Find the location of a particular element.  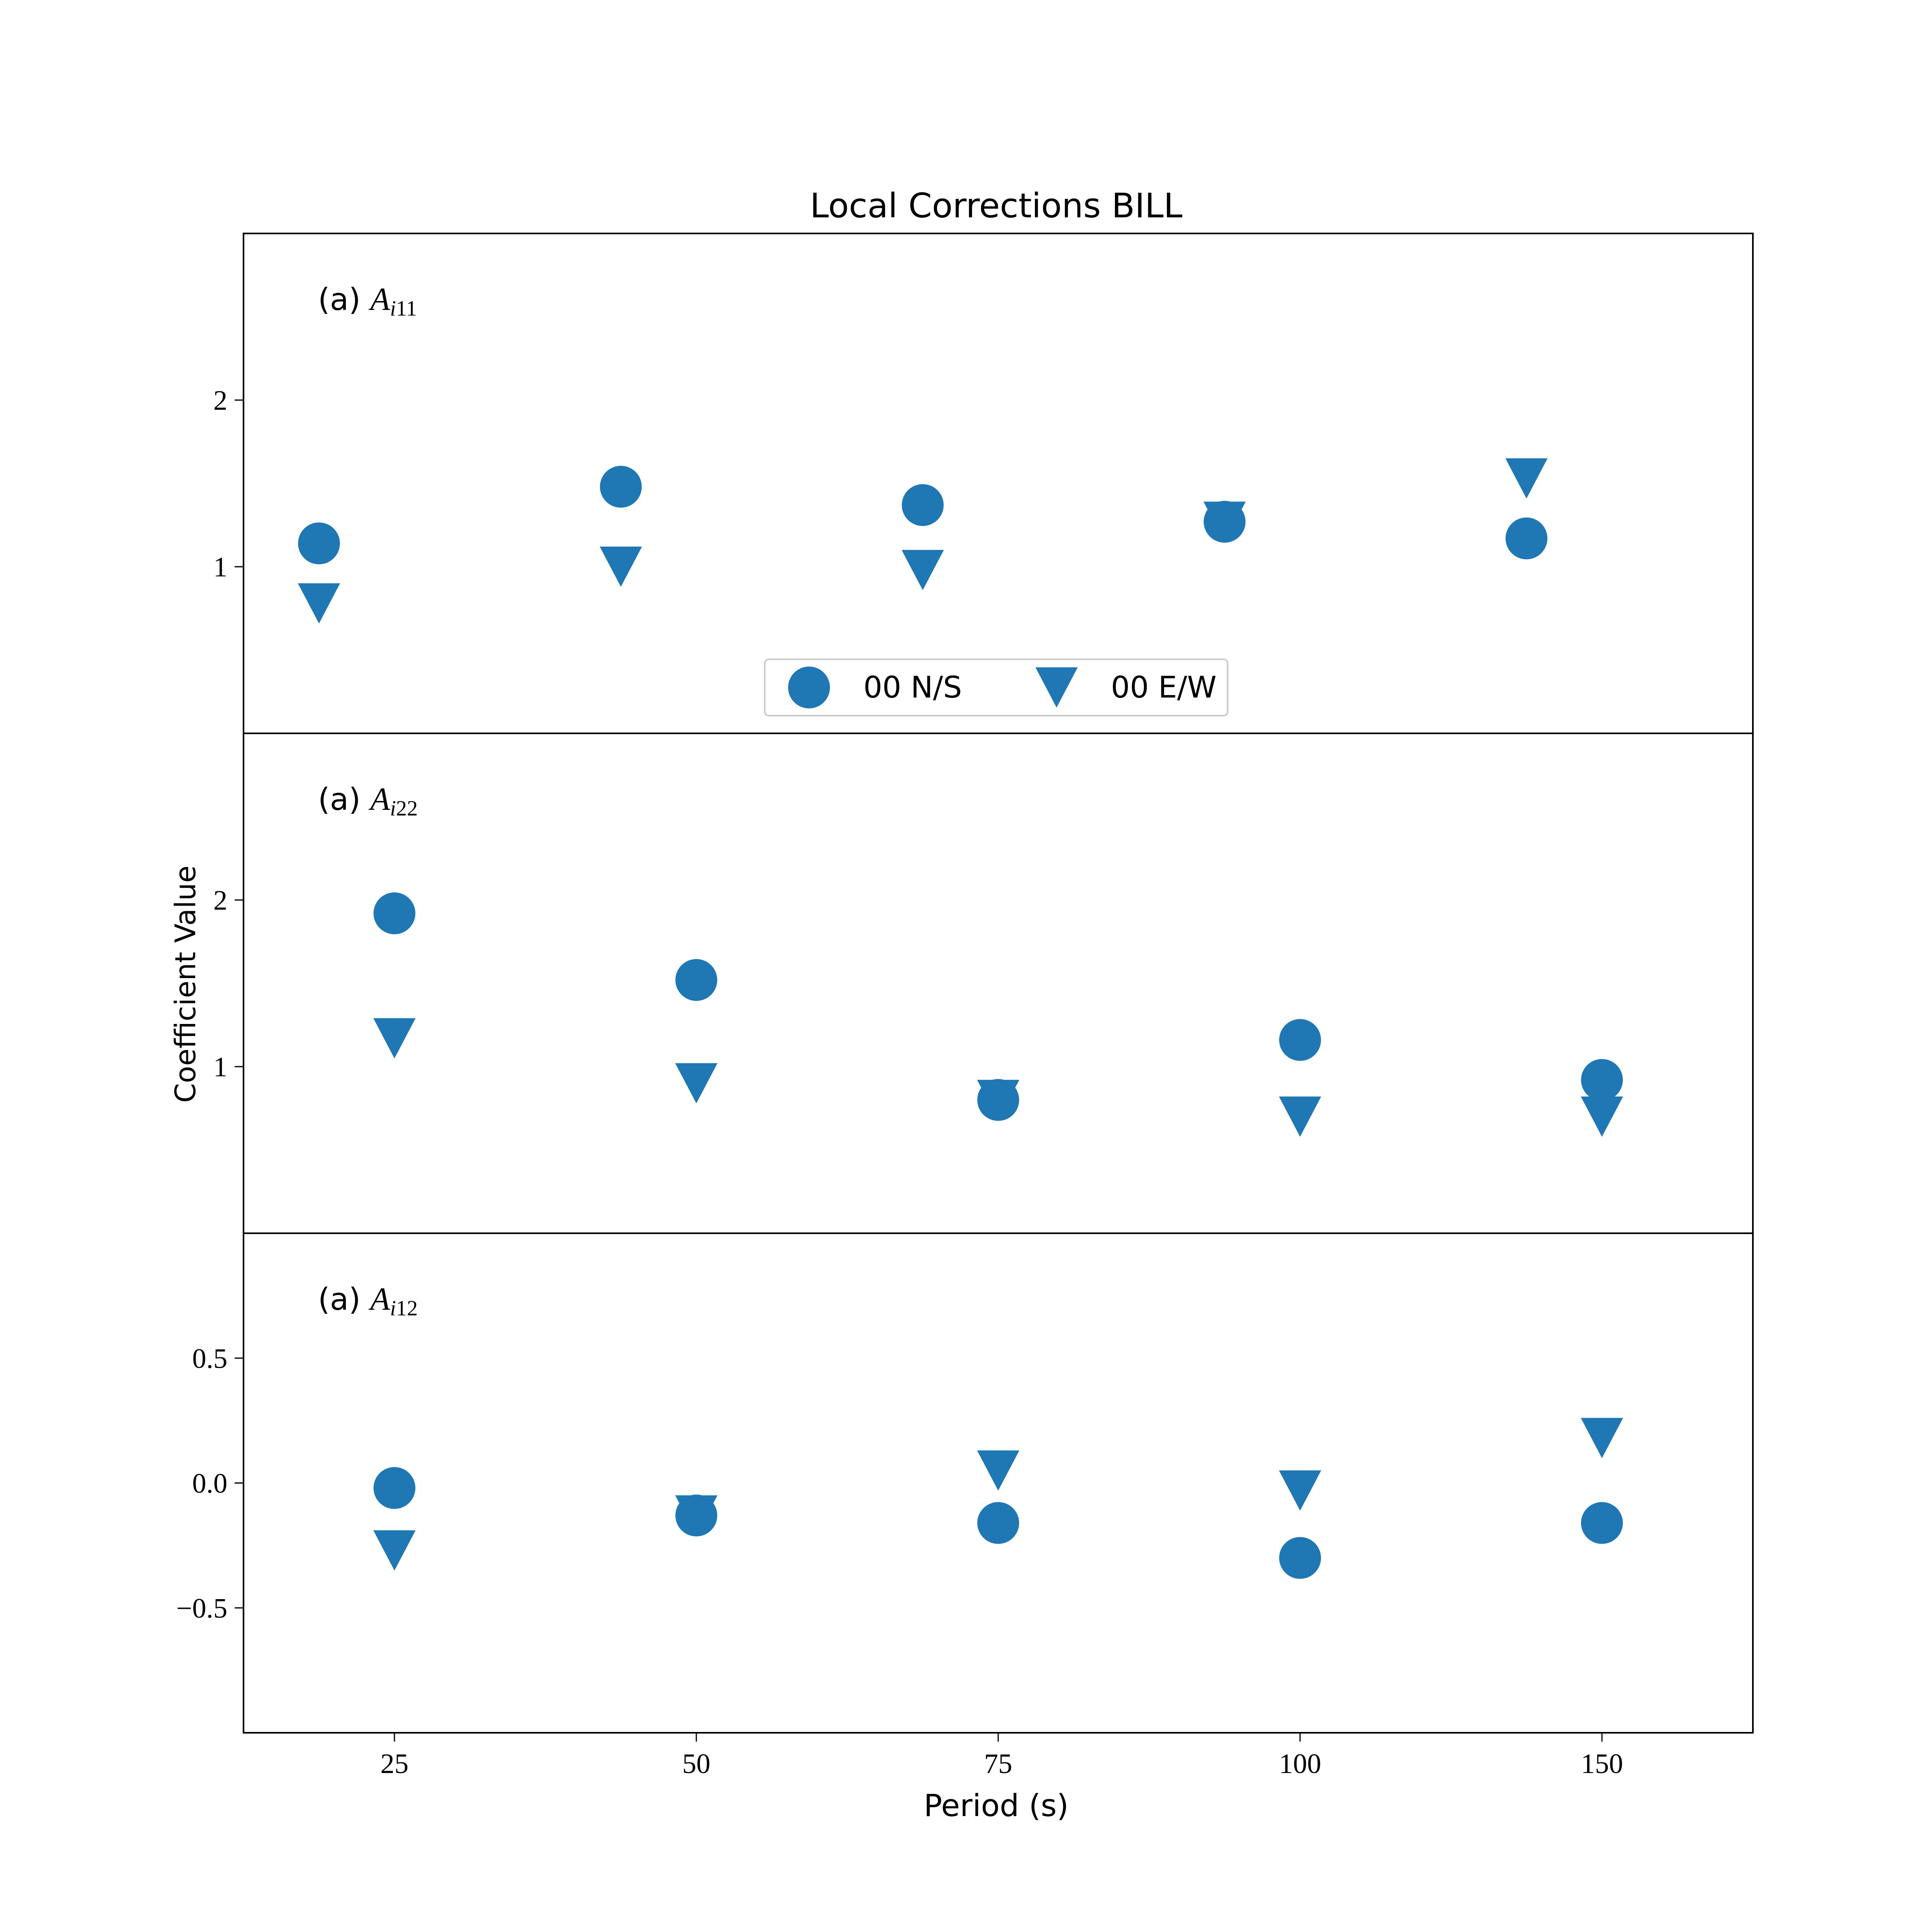

markers-i22 is located at coordinates (998, 1014).